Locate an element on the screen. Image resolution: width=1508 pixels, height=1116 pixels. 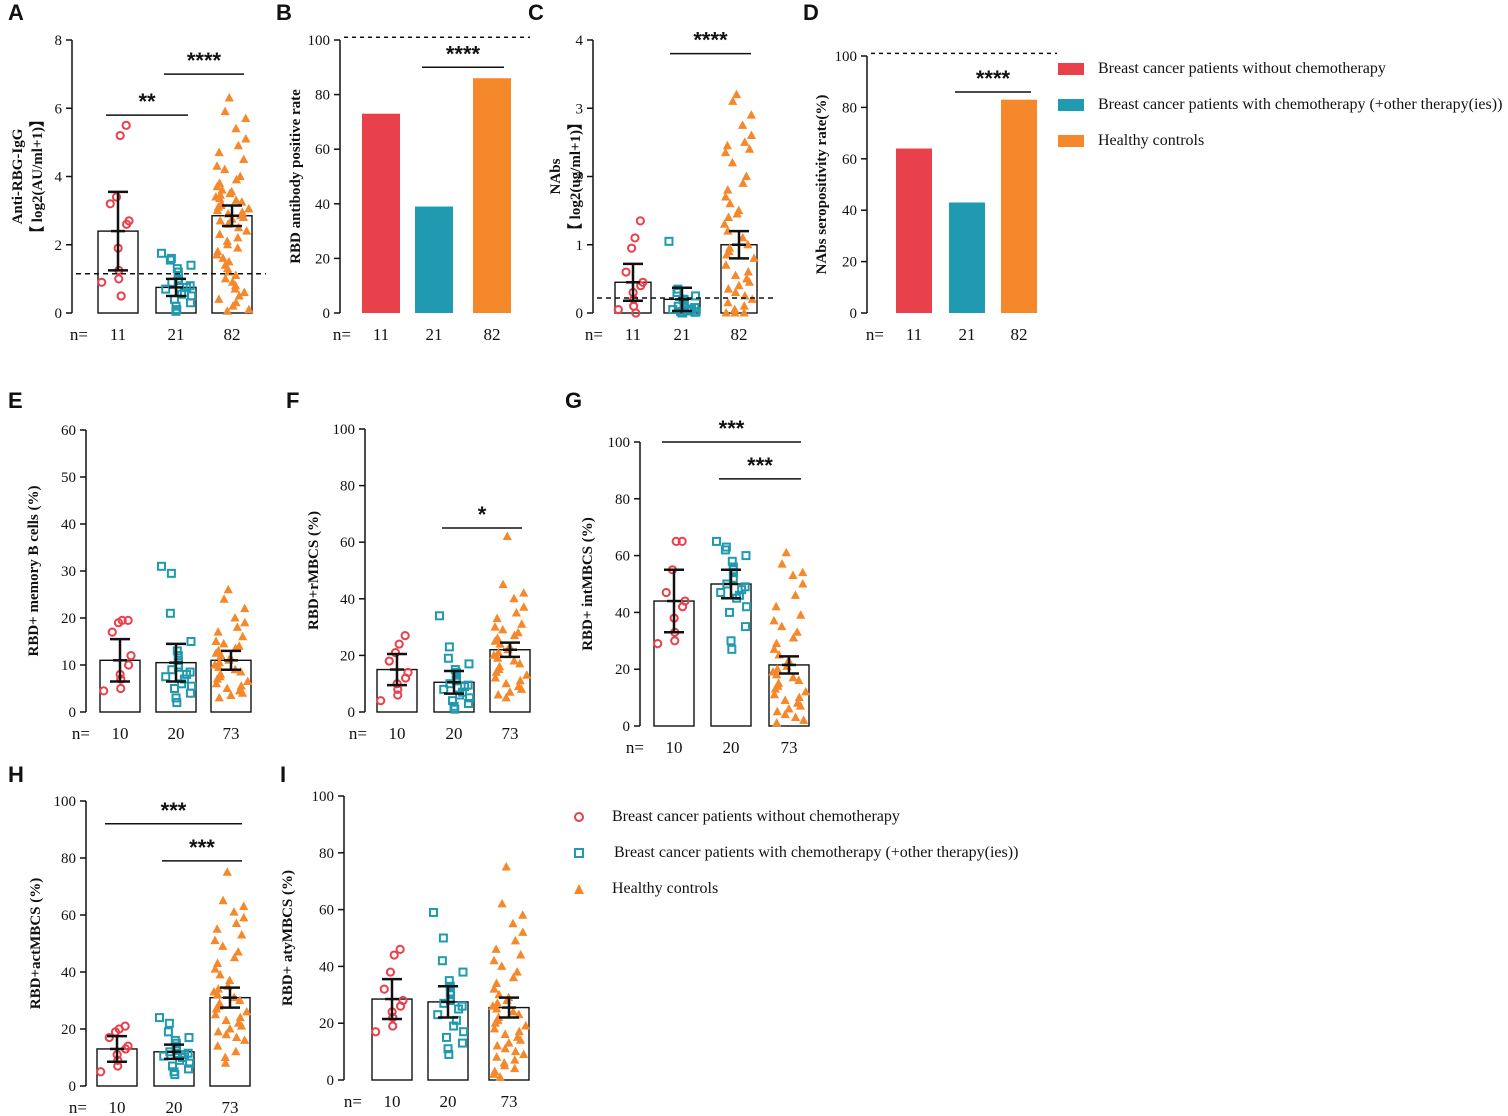
y-tick-label-f: 100 is located at coordinates (344, 430).